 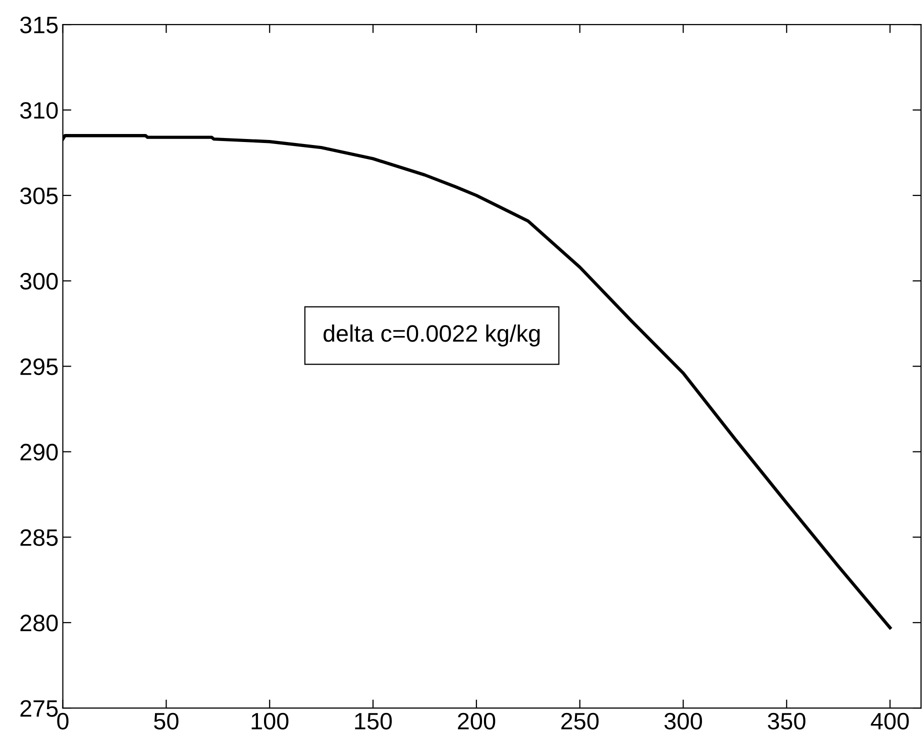 I want to click on y-tick-label: 275, so click(x=39, y=708).